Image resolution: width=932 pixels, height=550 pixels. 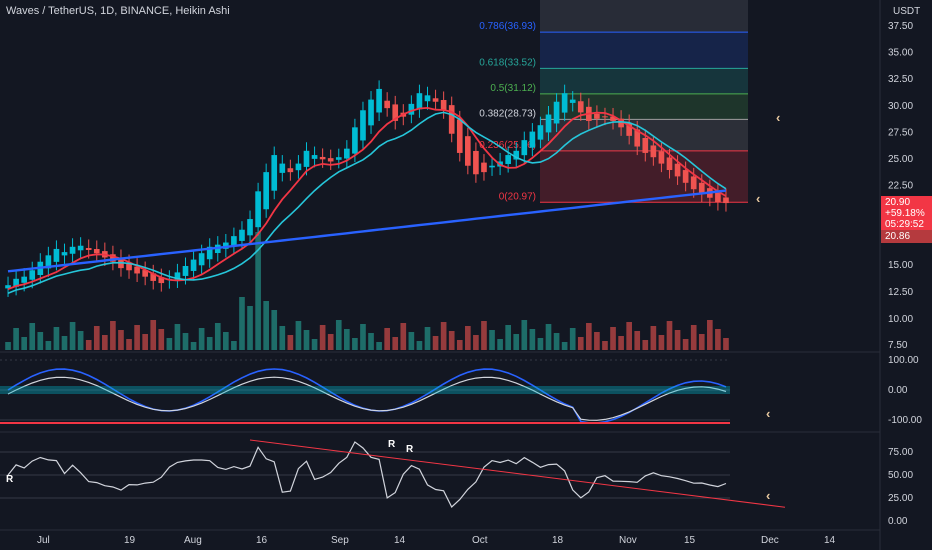 I want to click on last-price: 20.90, so click(x=898, y=202).